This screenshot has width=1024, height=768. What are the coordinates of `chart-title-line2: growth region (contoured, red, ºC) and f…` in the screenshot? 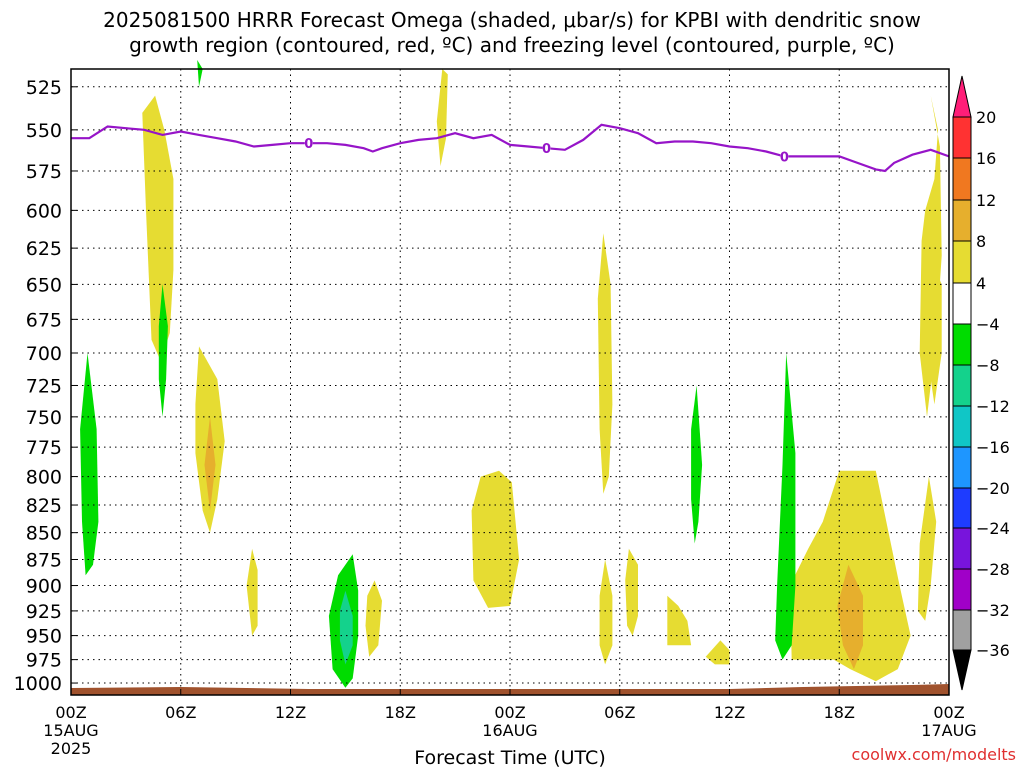 It's located at (512, 45).